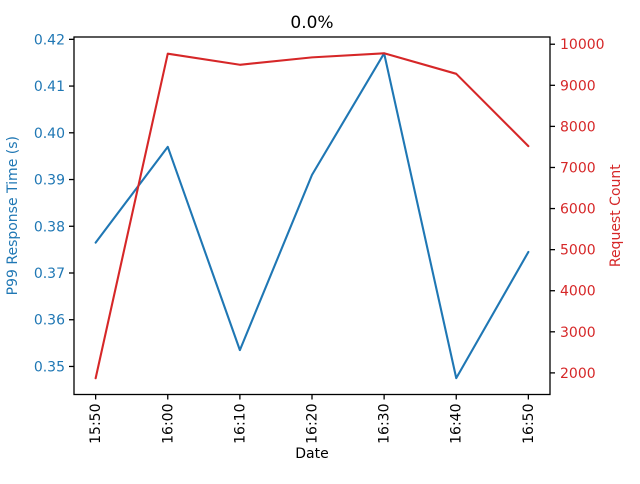  Describe the element at coordinates (49, 40) in the screenshot. I see `left-tick-label: 0.42` at that location.